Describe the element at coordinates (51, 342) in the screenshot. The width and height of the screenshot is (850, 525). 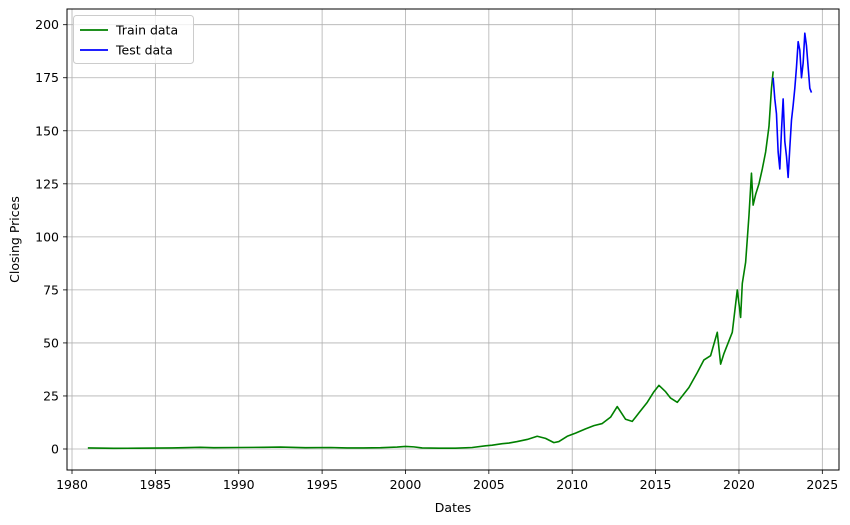
I see `y-tick-label: 50` at that location.